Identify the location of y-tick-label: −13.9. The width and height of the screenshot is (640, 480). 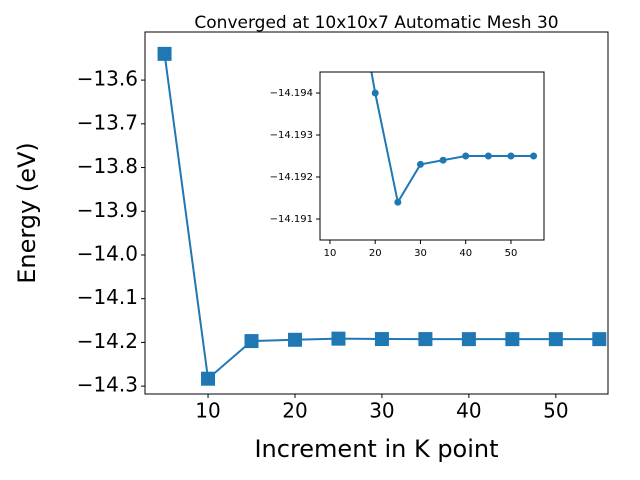
(107, 210).